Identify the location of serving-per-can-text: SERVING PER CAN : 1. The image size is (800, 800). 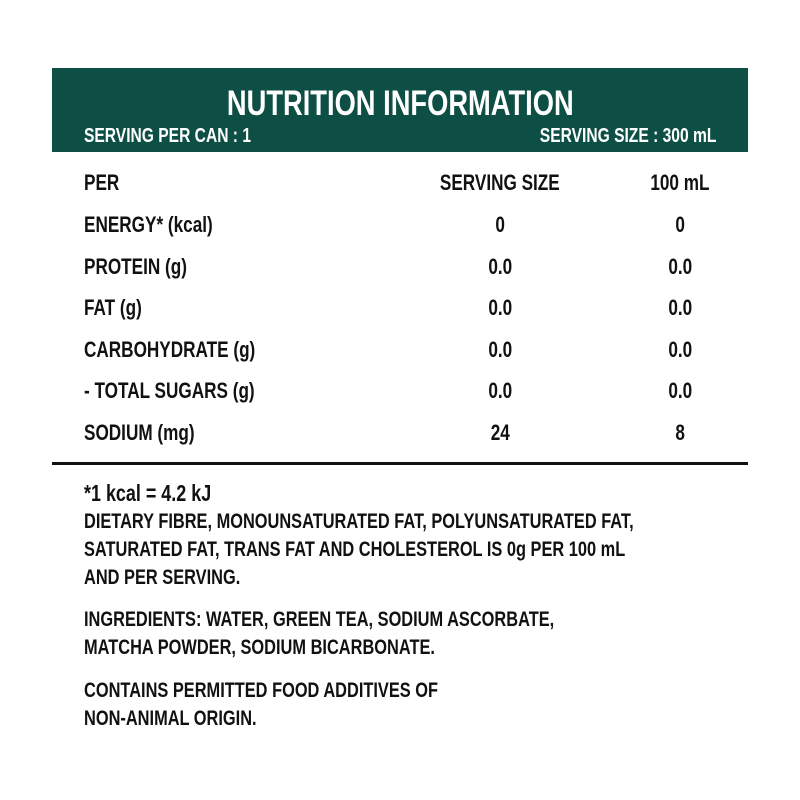
(168, 136).